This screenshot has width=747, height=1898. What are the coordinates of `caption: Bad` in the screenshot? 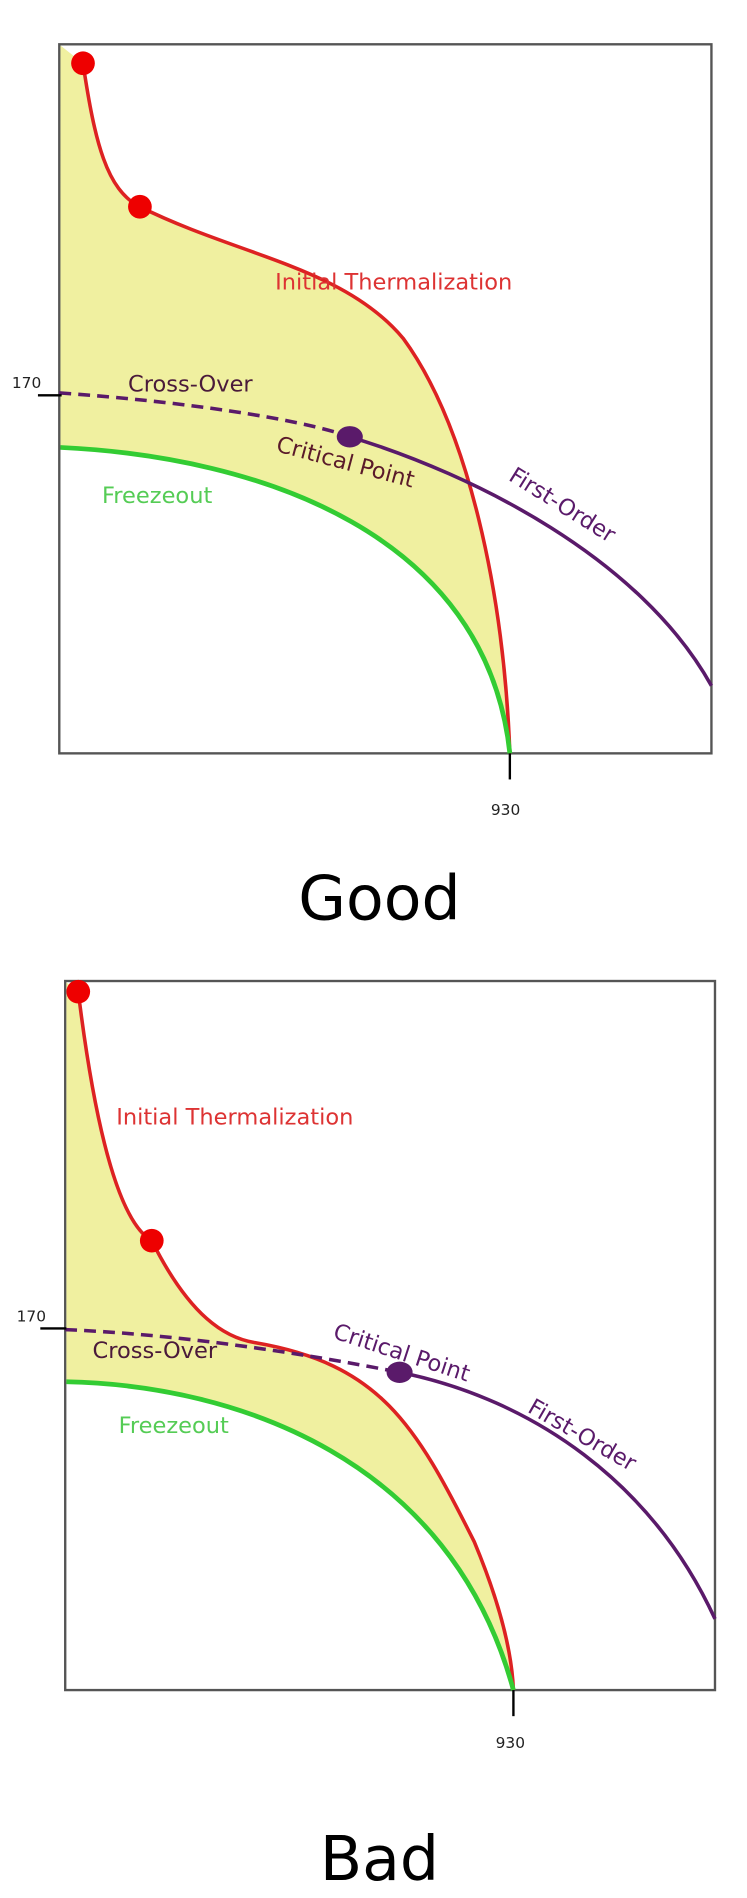 It's located at (379, 1859).